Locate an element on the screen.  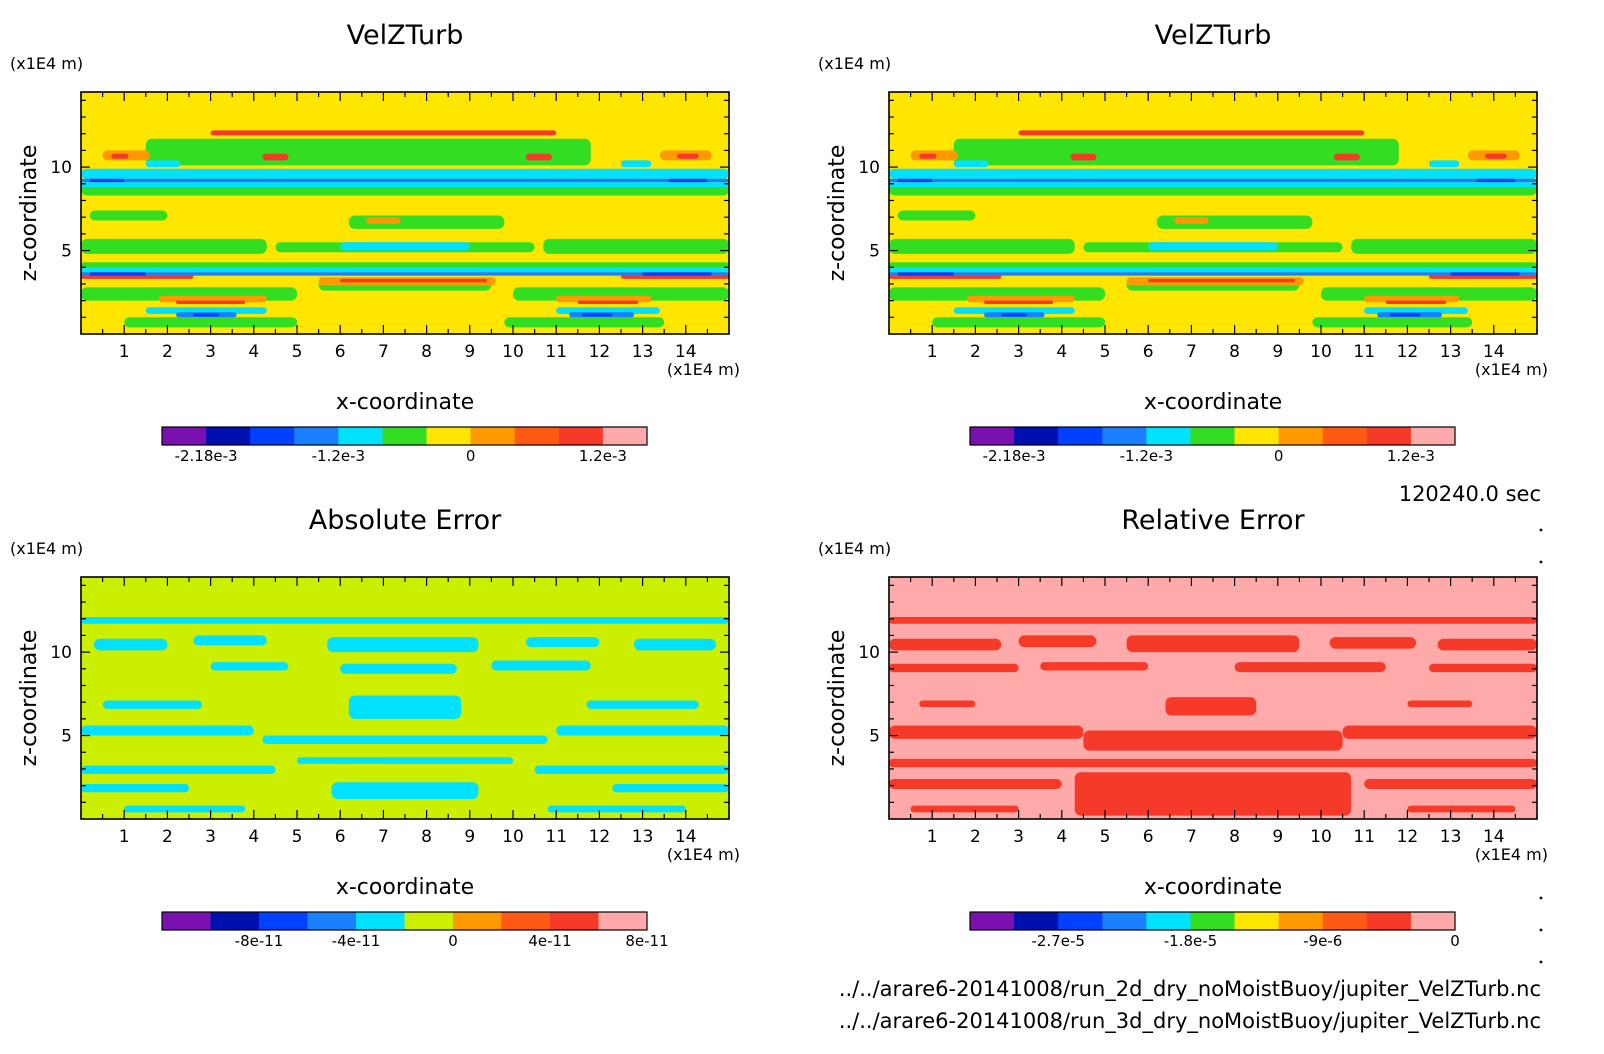
x-tick-label: 5 is located at coordinates (1105, 352).